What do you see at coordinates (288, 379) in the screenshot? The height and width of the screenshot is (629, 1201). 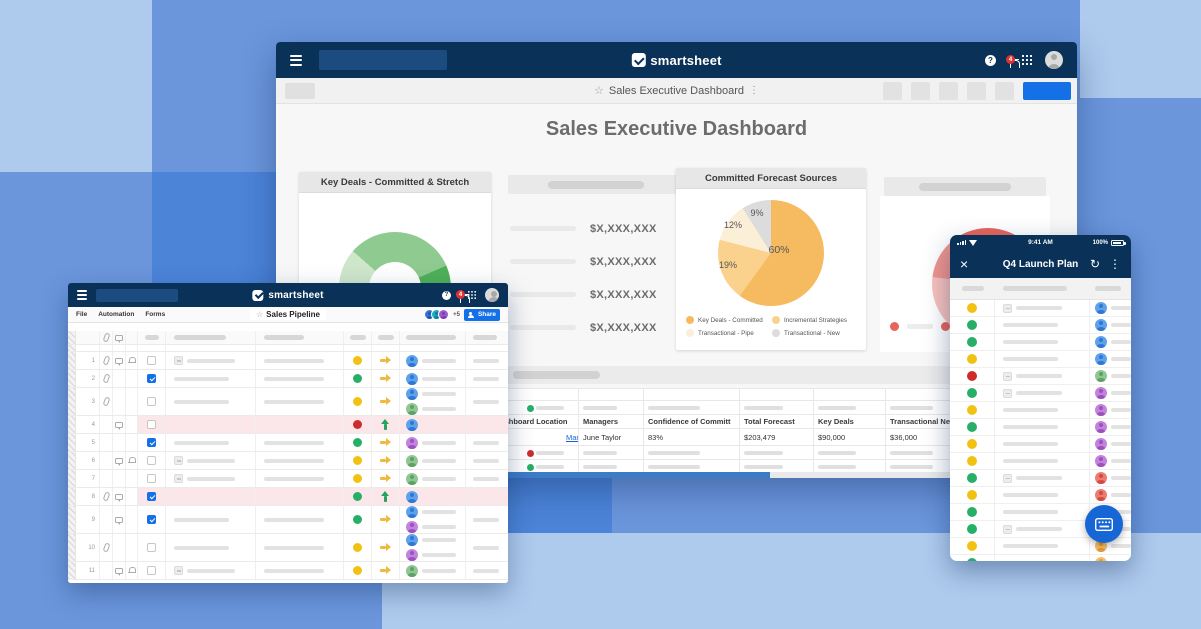 I see `grid-row: 2` at bounding box center [288, 379].